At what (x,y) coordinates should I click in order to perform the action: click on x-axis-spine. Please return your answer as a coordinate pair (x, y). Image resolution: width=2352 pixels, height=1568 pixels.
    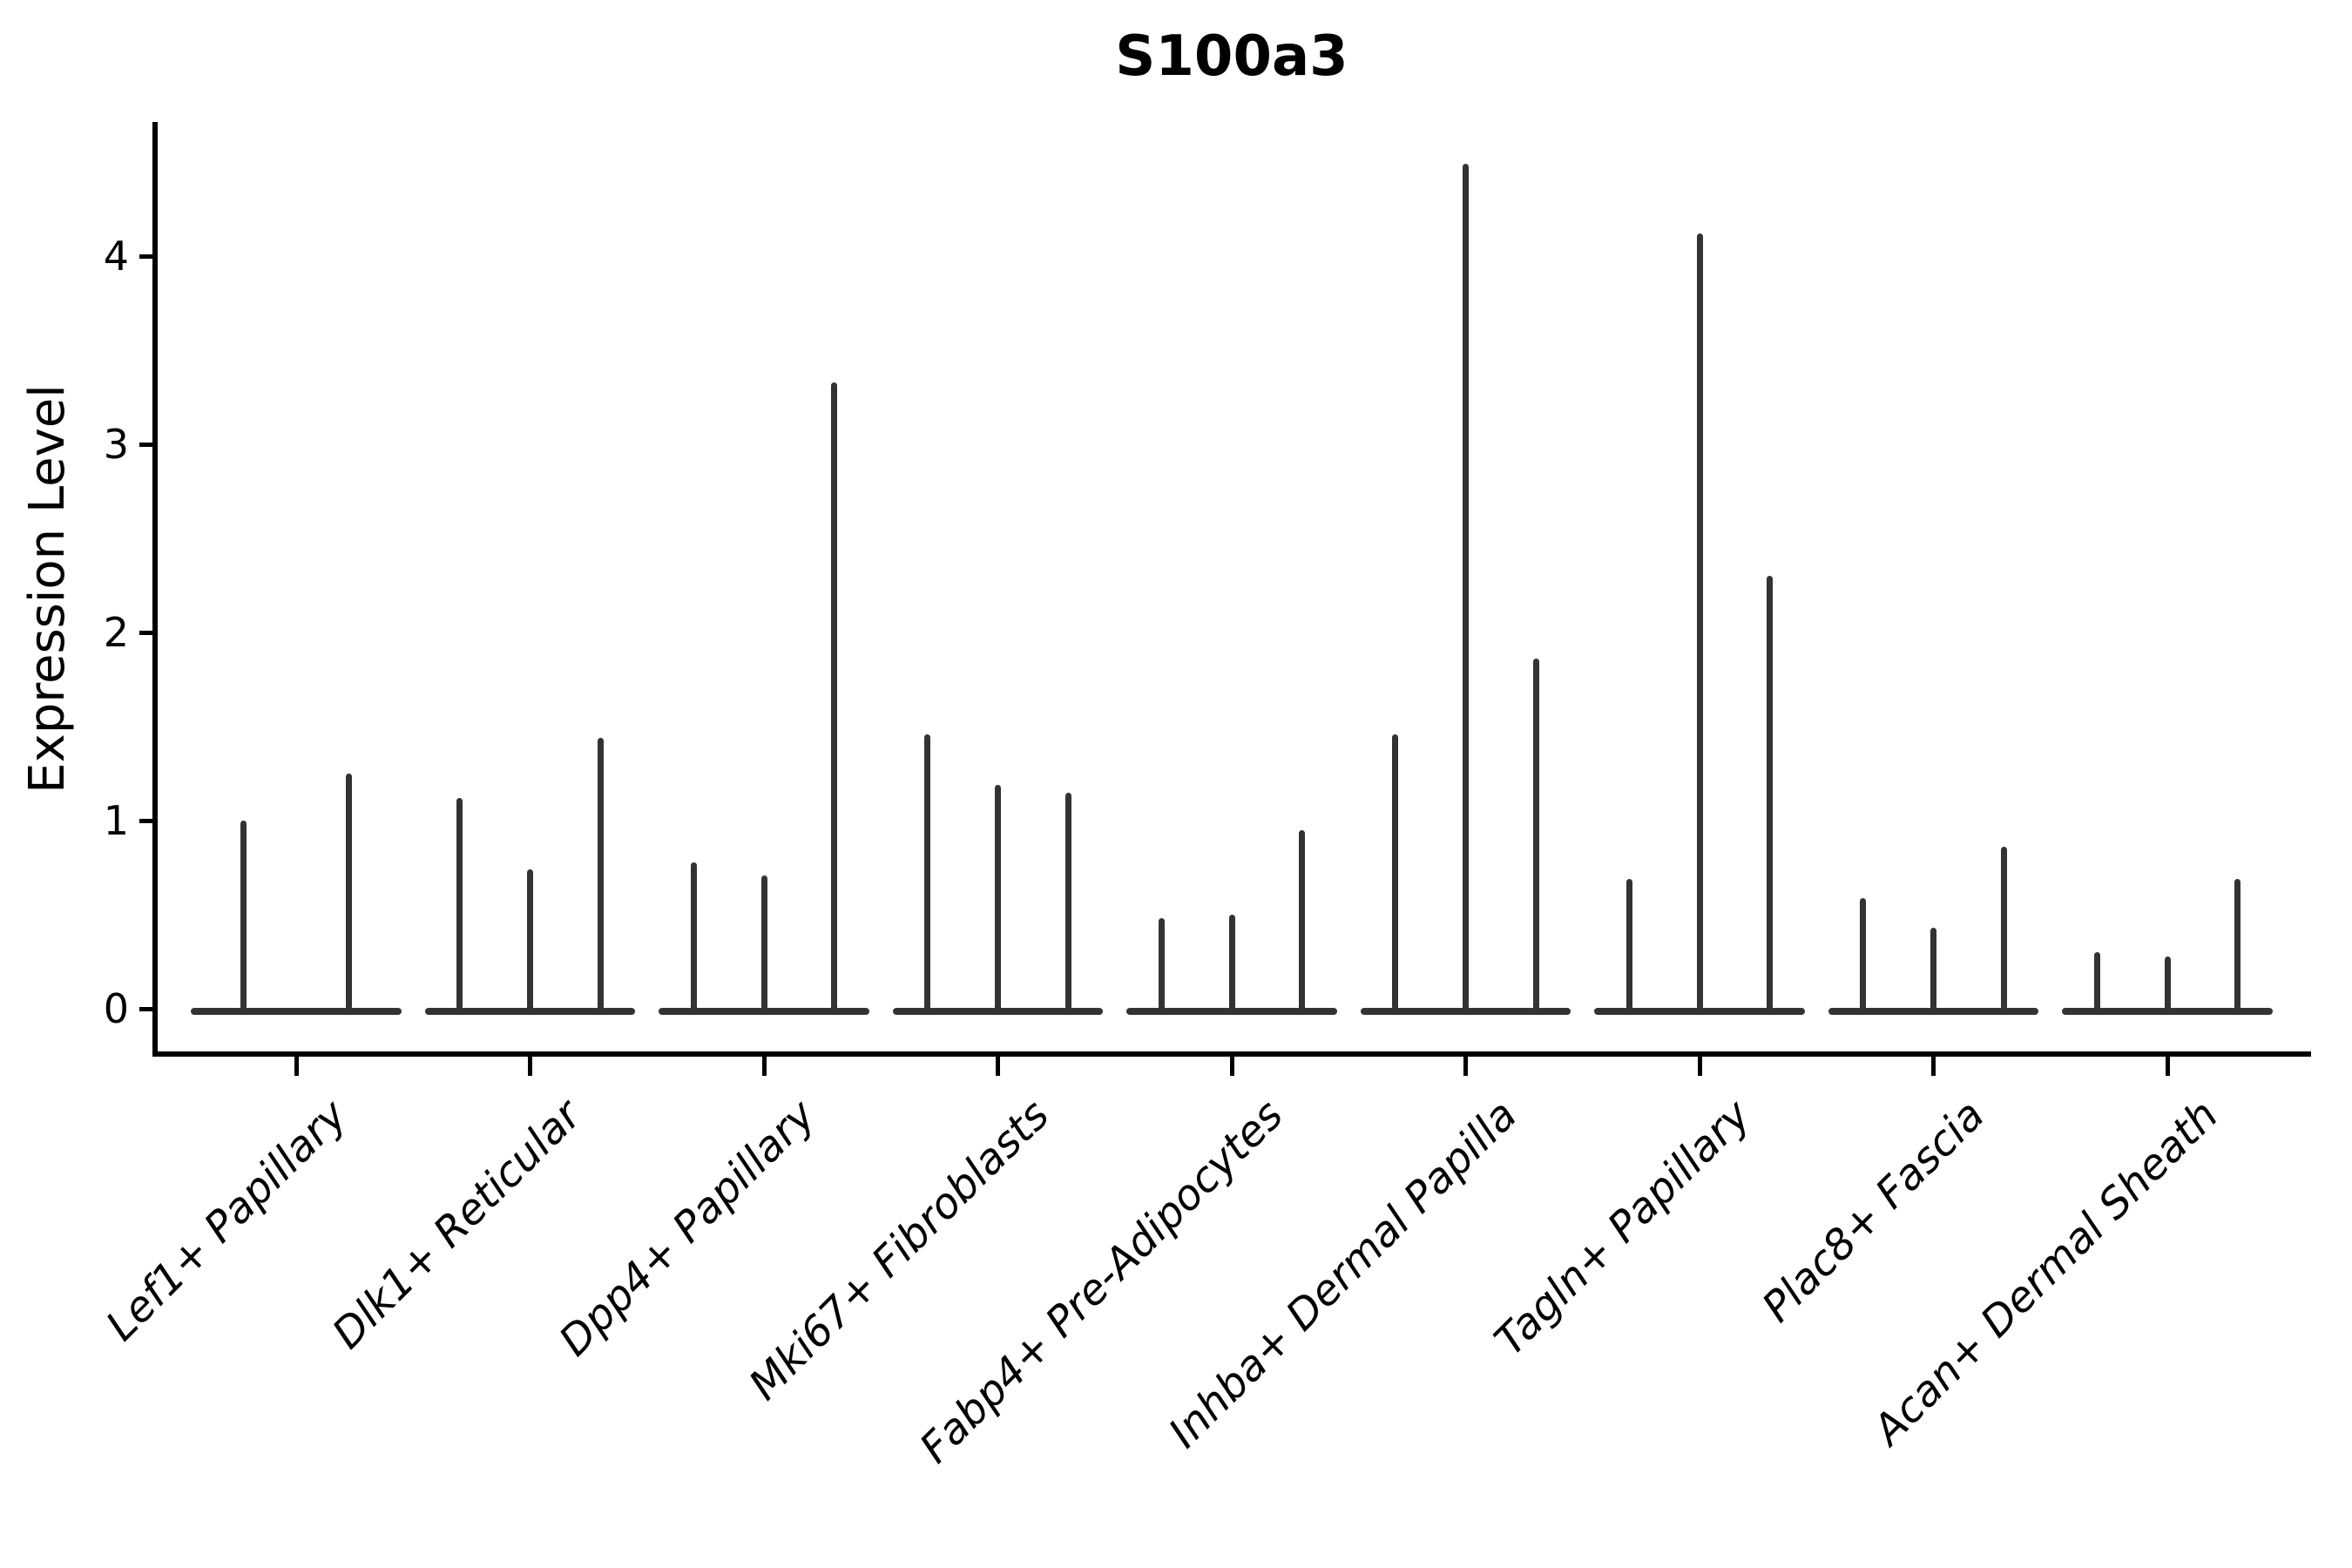
    Looking at the image, I should click on (1231, 1054).